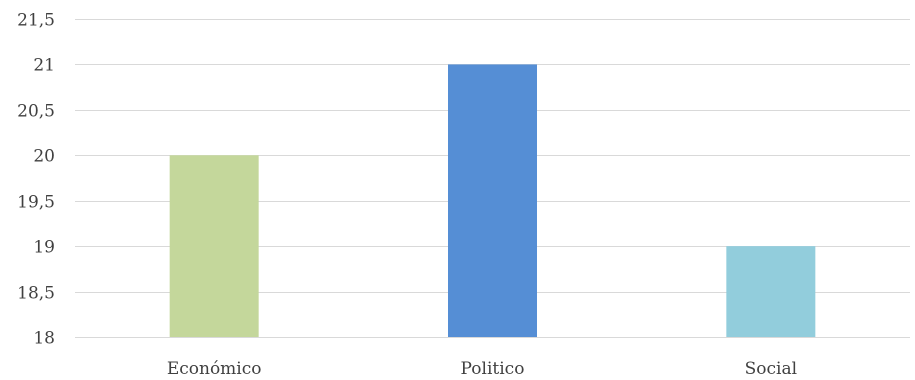 The width and height of the screenshot is (915, 380). I want to click on y-tick-label: 21,5, so click(36, 21).